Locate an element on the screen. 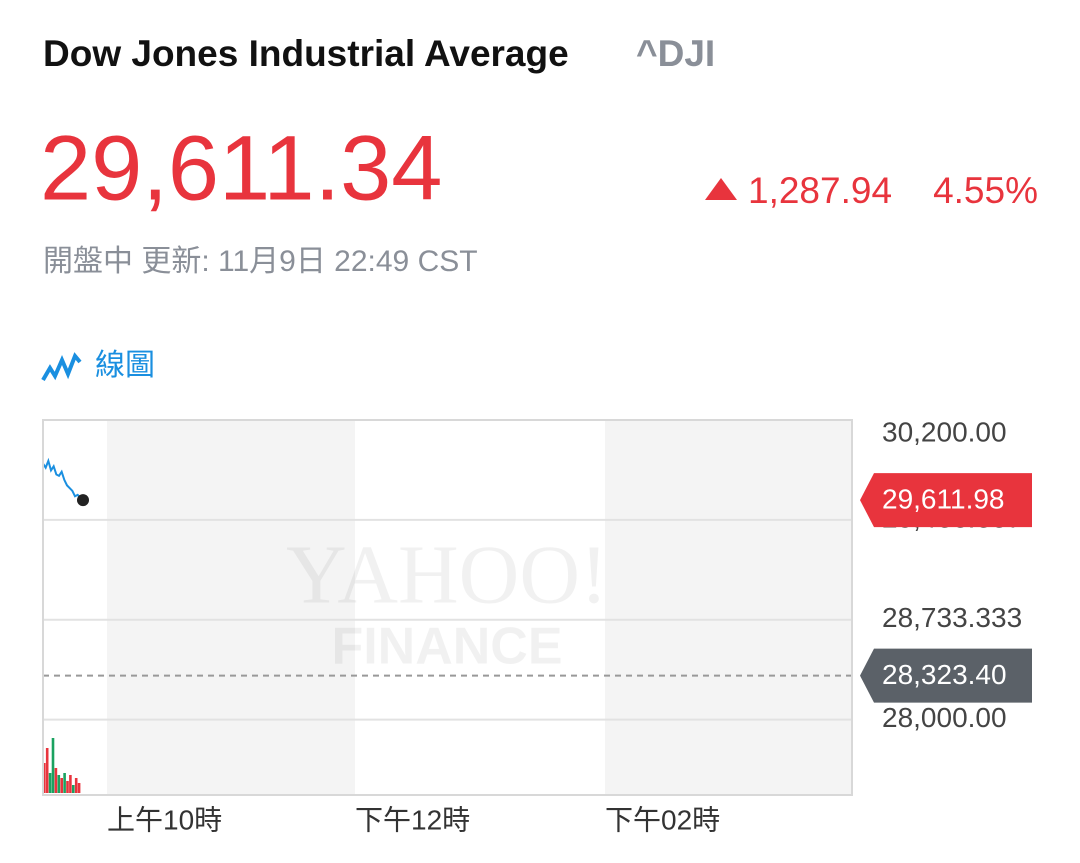 This screenshot has width=1080, height=863. symbol: ^DJI is located at coordinates (675, 53).